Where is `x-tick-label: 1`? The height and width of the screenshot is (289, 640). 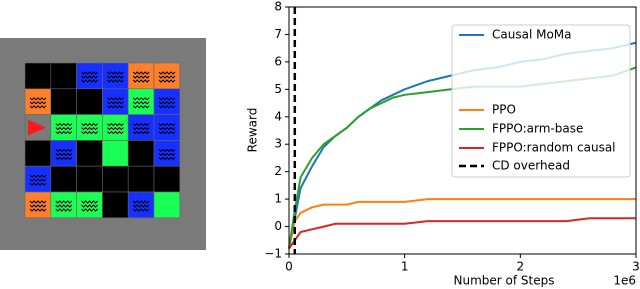 x-tick-label: 1 is located at coordinates (405, 267).